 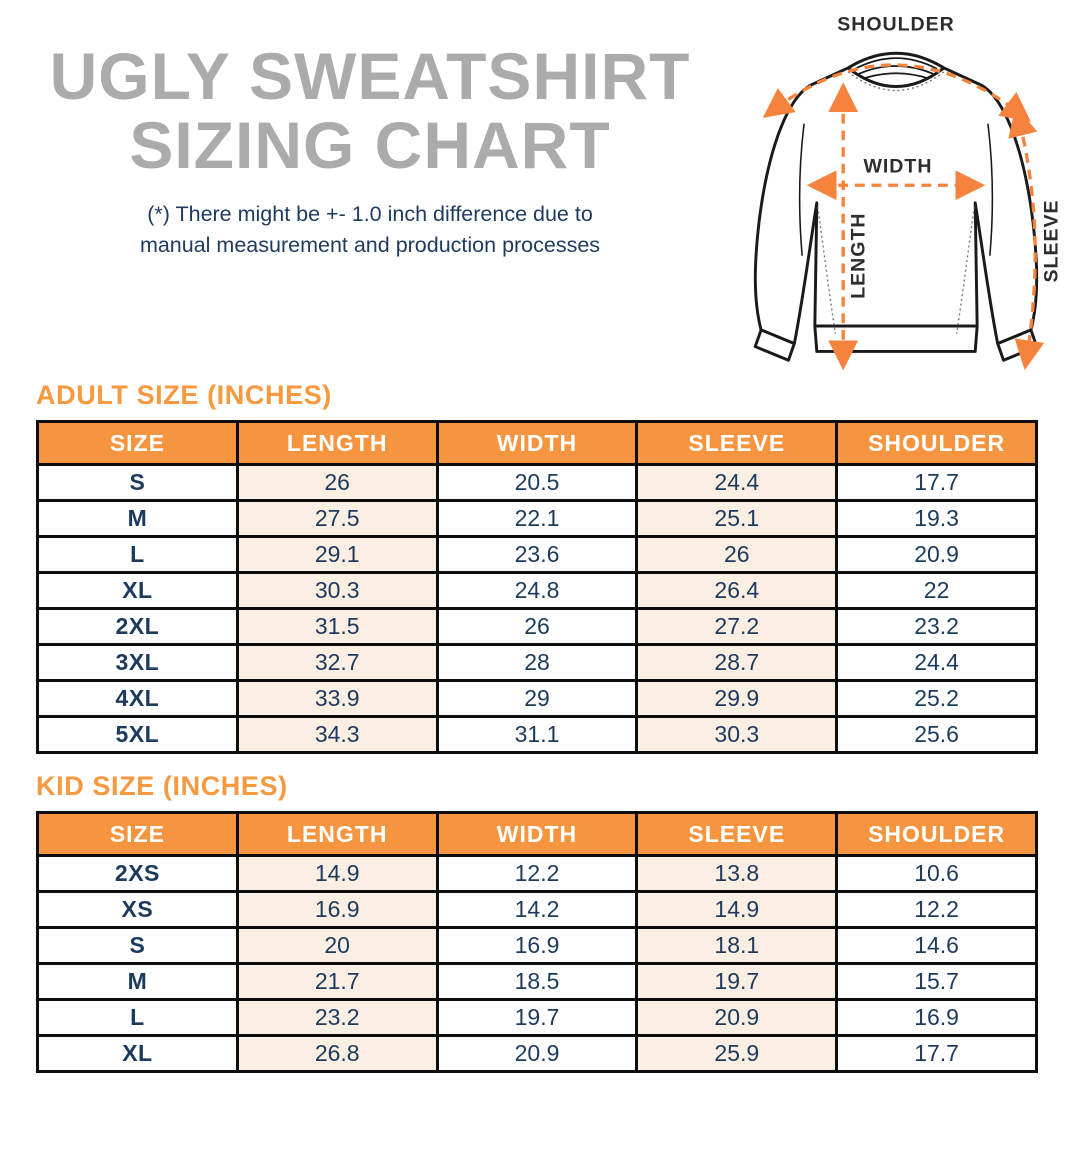 I want to click on length-cell: 26, so click(x=337, y=482).